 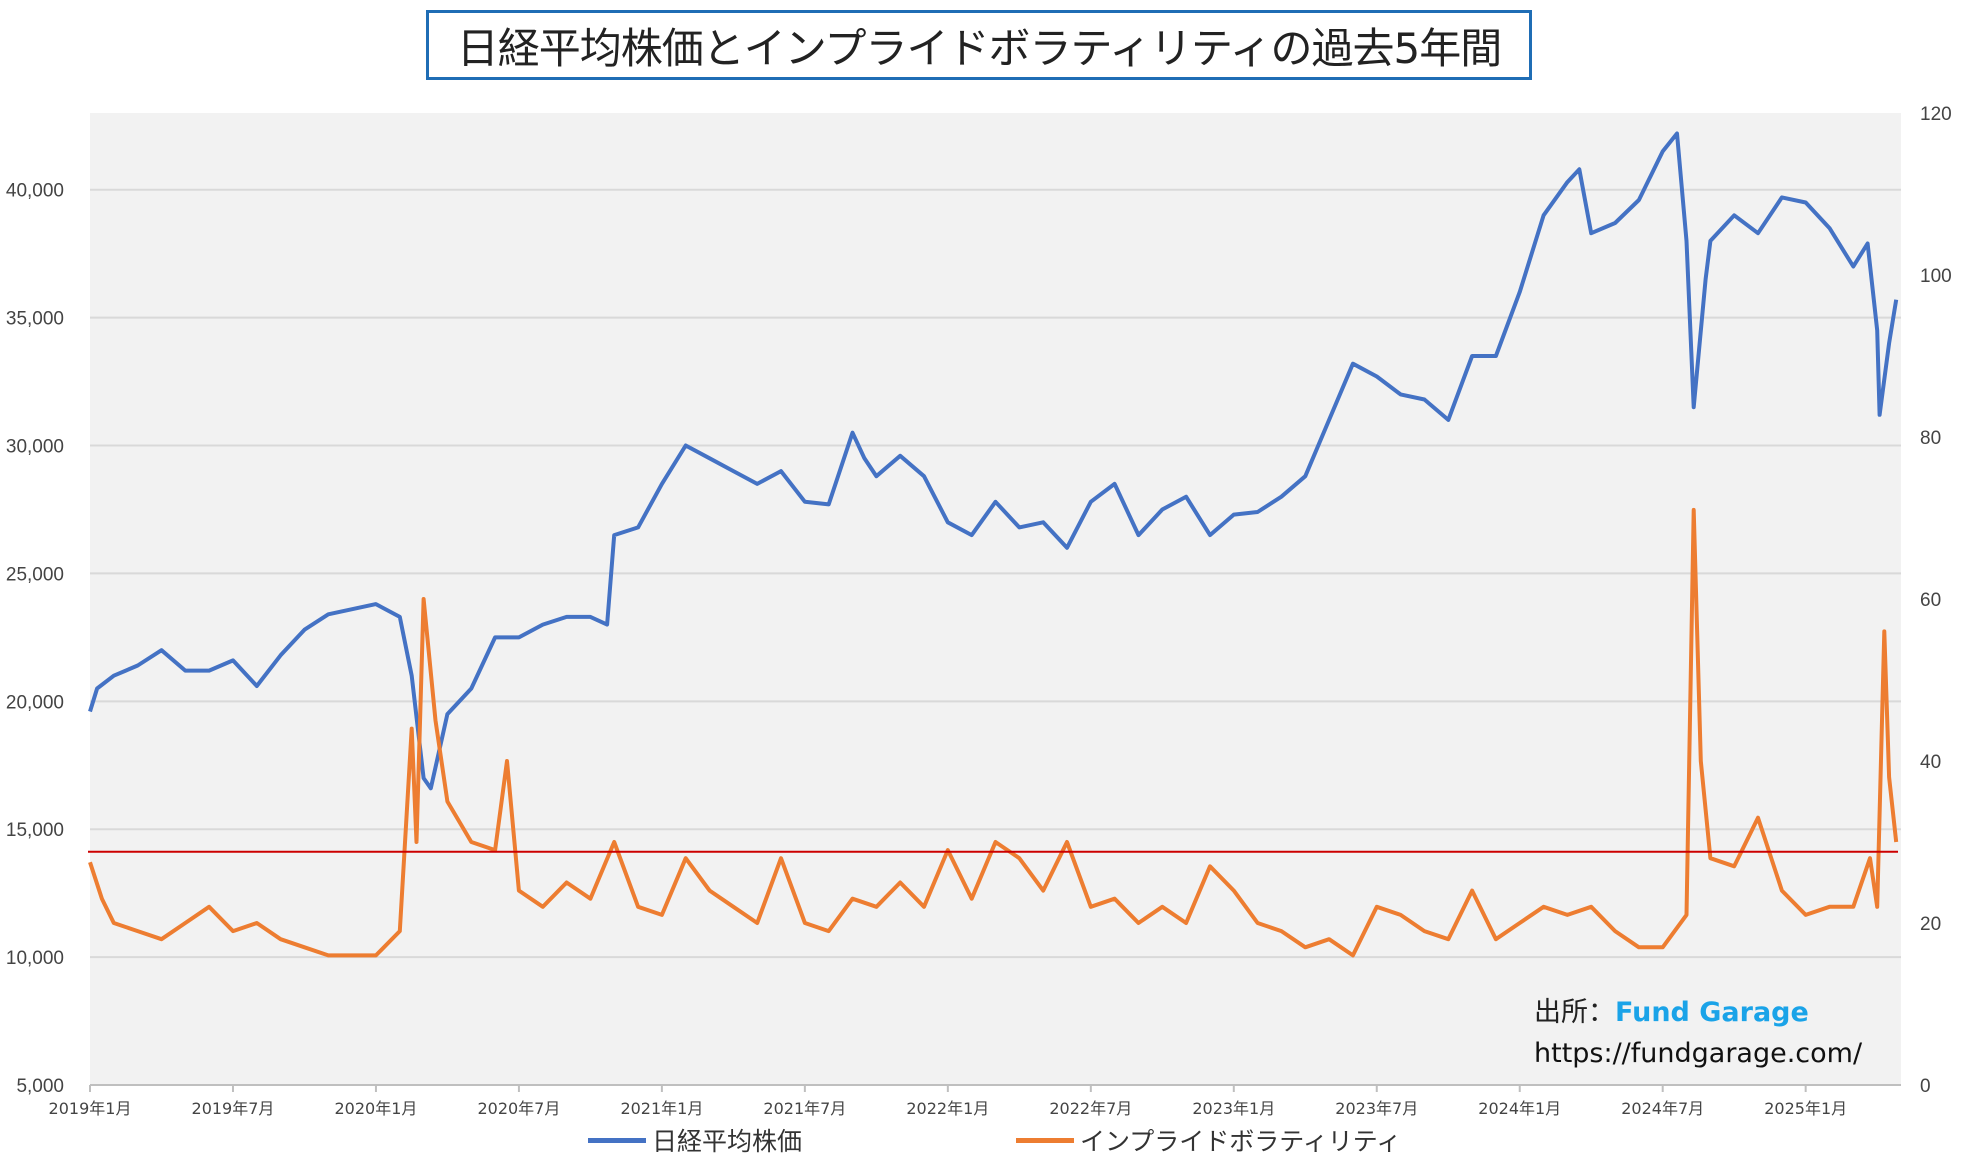 I want to click on legend-swatch-nikkei, so click(x=617, y=1140).